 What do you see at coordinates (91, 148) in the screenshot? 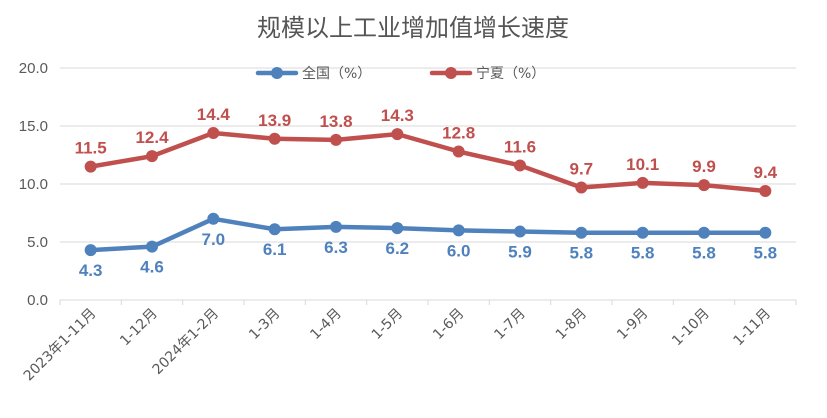
I see `data-label: 11.5` at bounding box center [91, 148].